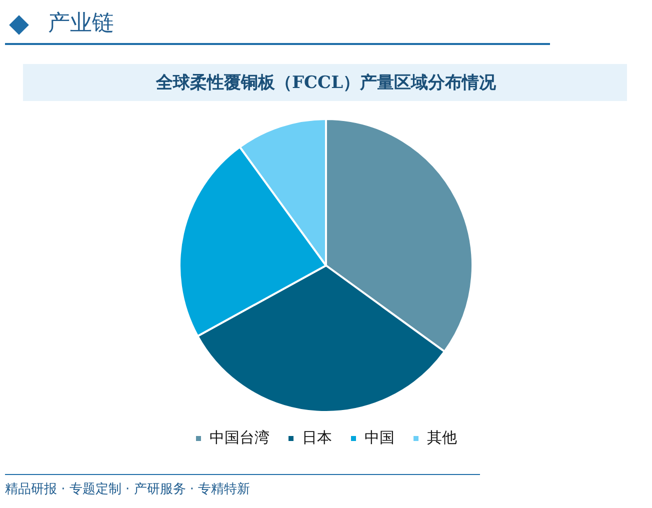 Image resolution: width=652 pixels, height=508 pixels. Describe the element at coordinates (127, 490) in the screenshot. I see `text: 精品研报 · 专题定制 · 产研服务 · 专精特新` at that location.